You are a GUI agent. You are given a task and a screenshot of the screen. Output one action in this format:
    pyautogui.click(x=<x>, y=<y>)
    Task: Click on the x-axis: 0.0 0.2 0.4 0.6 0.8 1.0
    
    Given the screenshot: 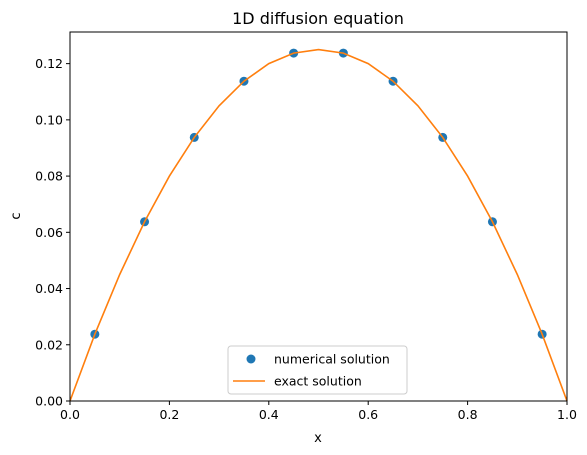 What is the action you would take?
    pyautogui.click(x=318, y=411)
    